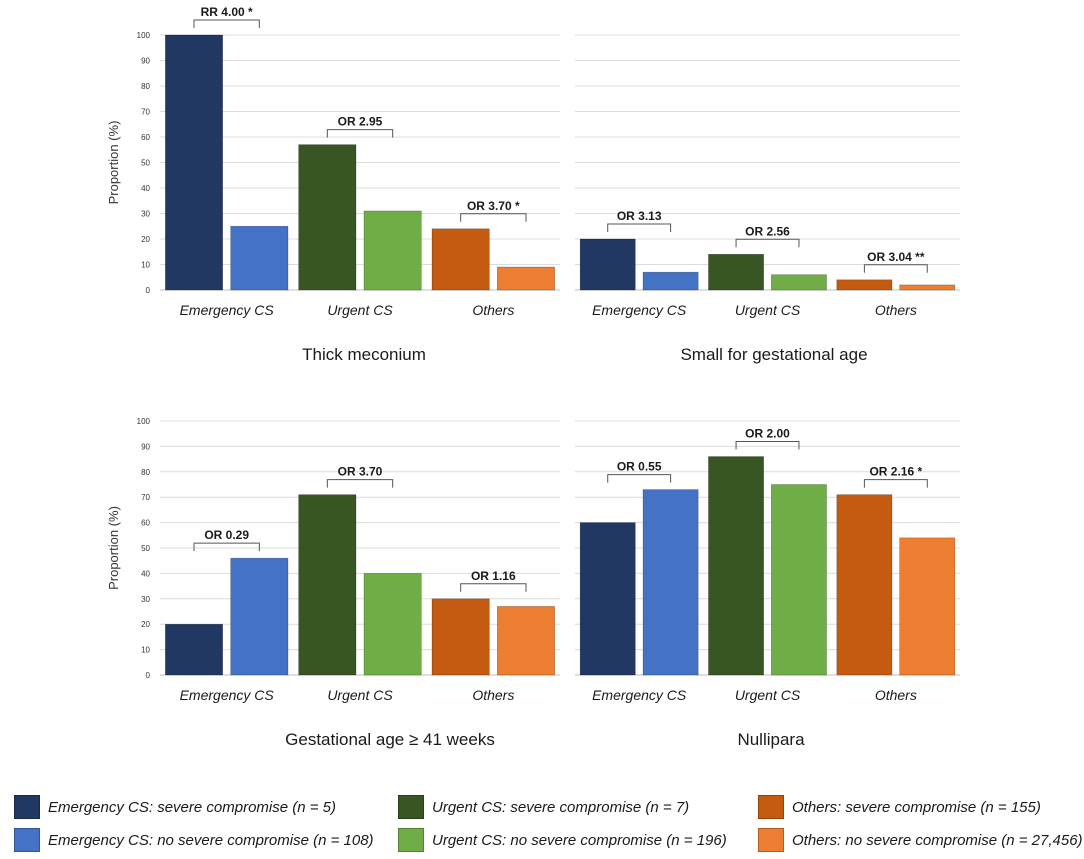 Image resolution: width=1084 pixels, height=859 pixels. What do you see at coordinates (360, 472) in the screenshot?
I see `annotation-label: OR 3.70` at bounding box center [360, 472].